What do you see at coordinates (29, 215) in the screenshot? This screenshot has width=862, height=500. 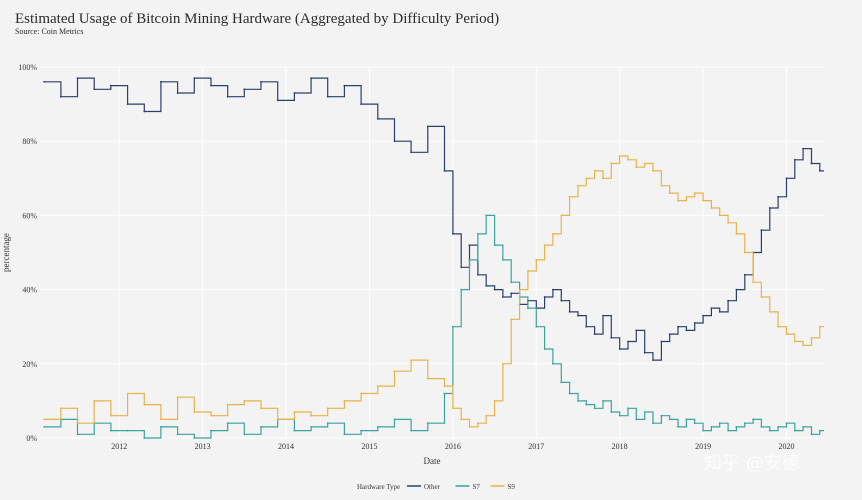 I see `y-tick-label: 60%` at bounding box center [29, 215].